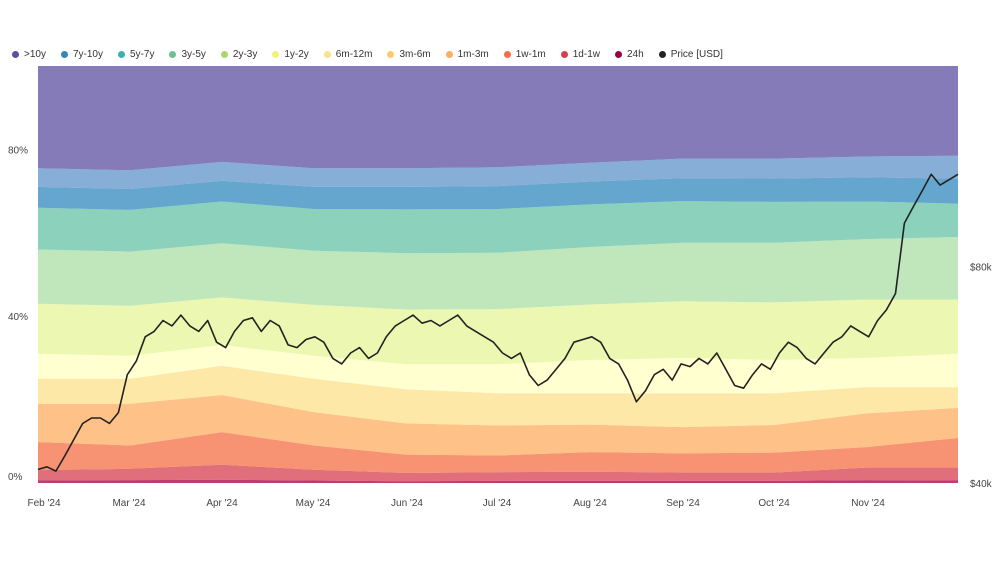 Image resolution: width=1000 pixels, height=562 pixels. Describe the element at coordinates (683, 503) in the screenshot. I see `x-tick-label: Sep '24` at that location.